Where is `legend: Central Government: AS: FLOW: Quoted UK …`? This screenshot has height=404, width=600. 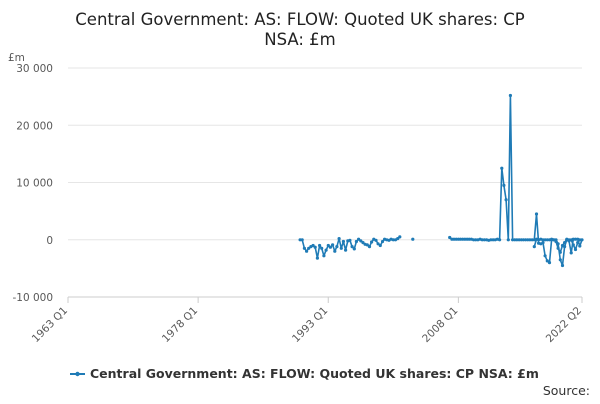 legend: Central Government: AS: FLOW: Quoted UK … is located at coordinates (304, 373).